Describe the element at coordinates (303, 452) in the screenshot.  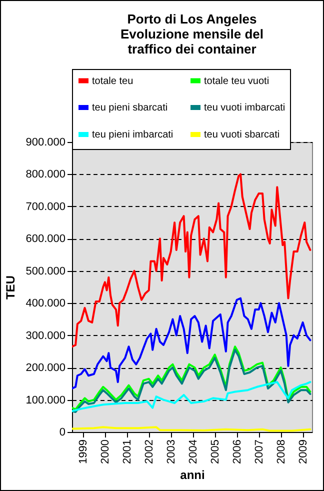
I see `x-tick-label: 2009` at that location.